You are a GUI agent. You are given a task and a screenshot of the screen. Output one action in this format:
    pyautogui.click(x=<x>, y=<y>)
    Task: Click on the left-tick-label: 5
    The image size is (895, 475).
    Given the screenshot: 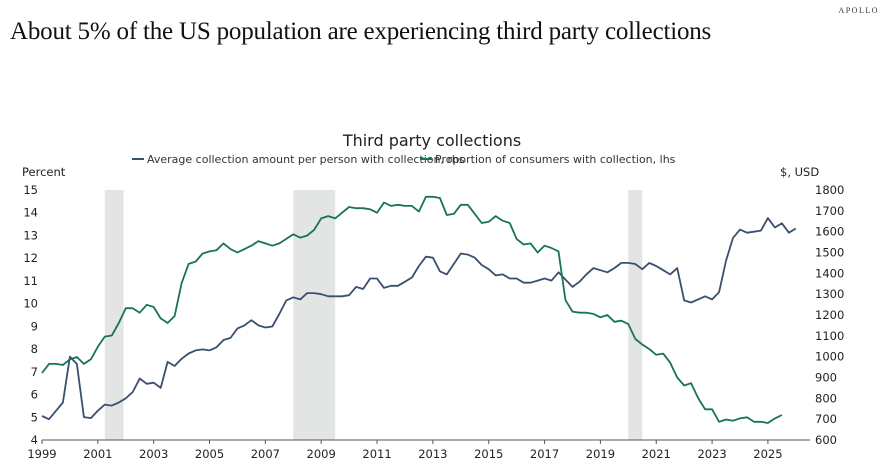 What is the action you would take?
    pyautogui.click(x=34, y=417)
    